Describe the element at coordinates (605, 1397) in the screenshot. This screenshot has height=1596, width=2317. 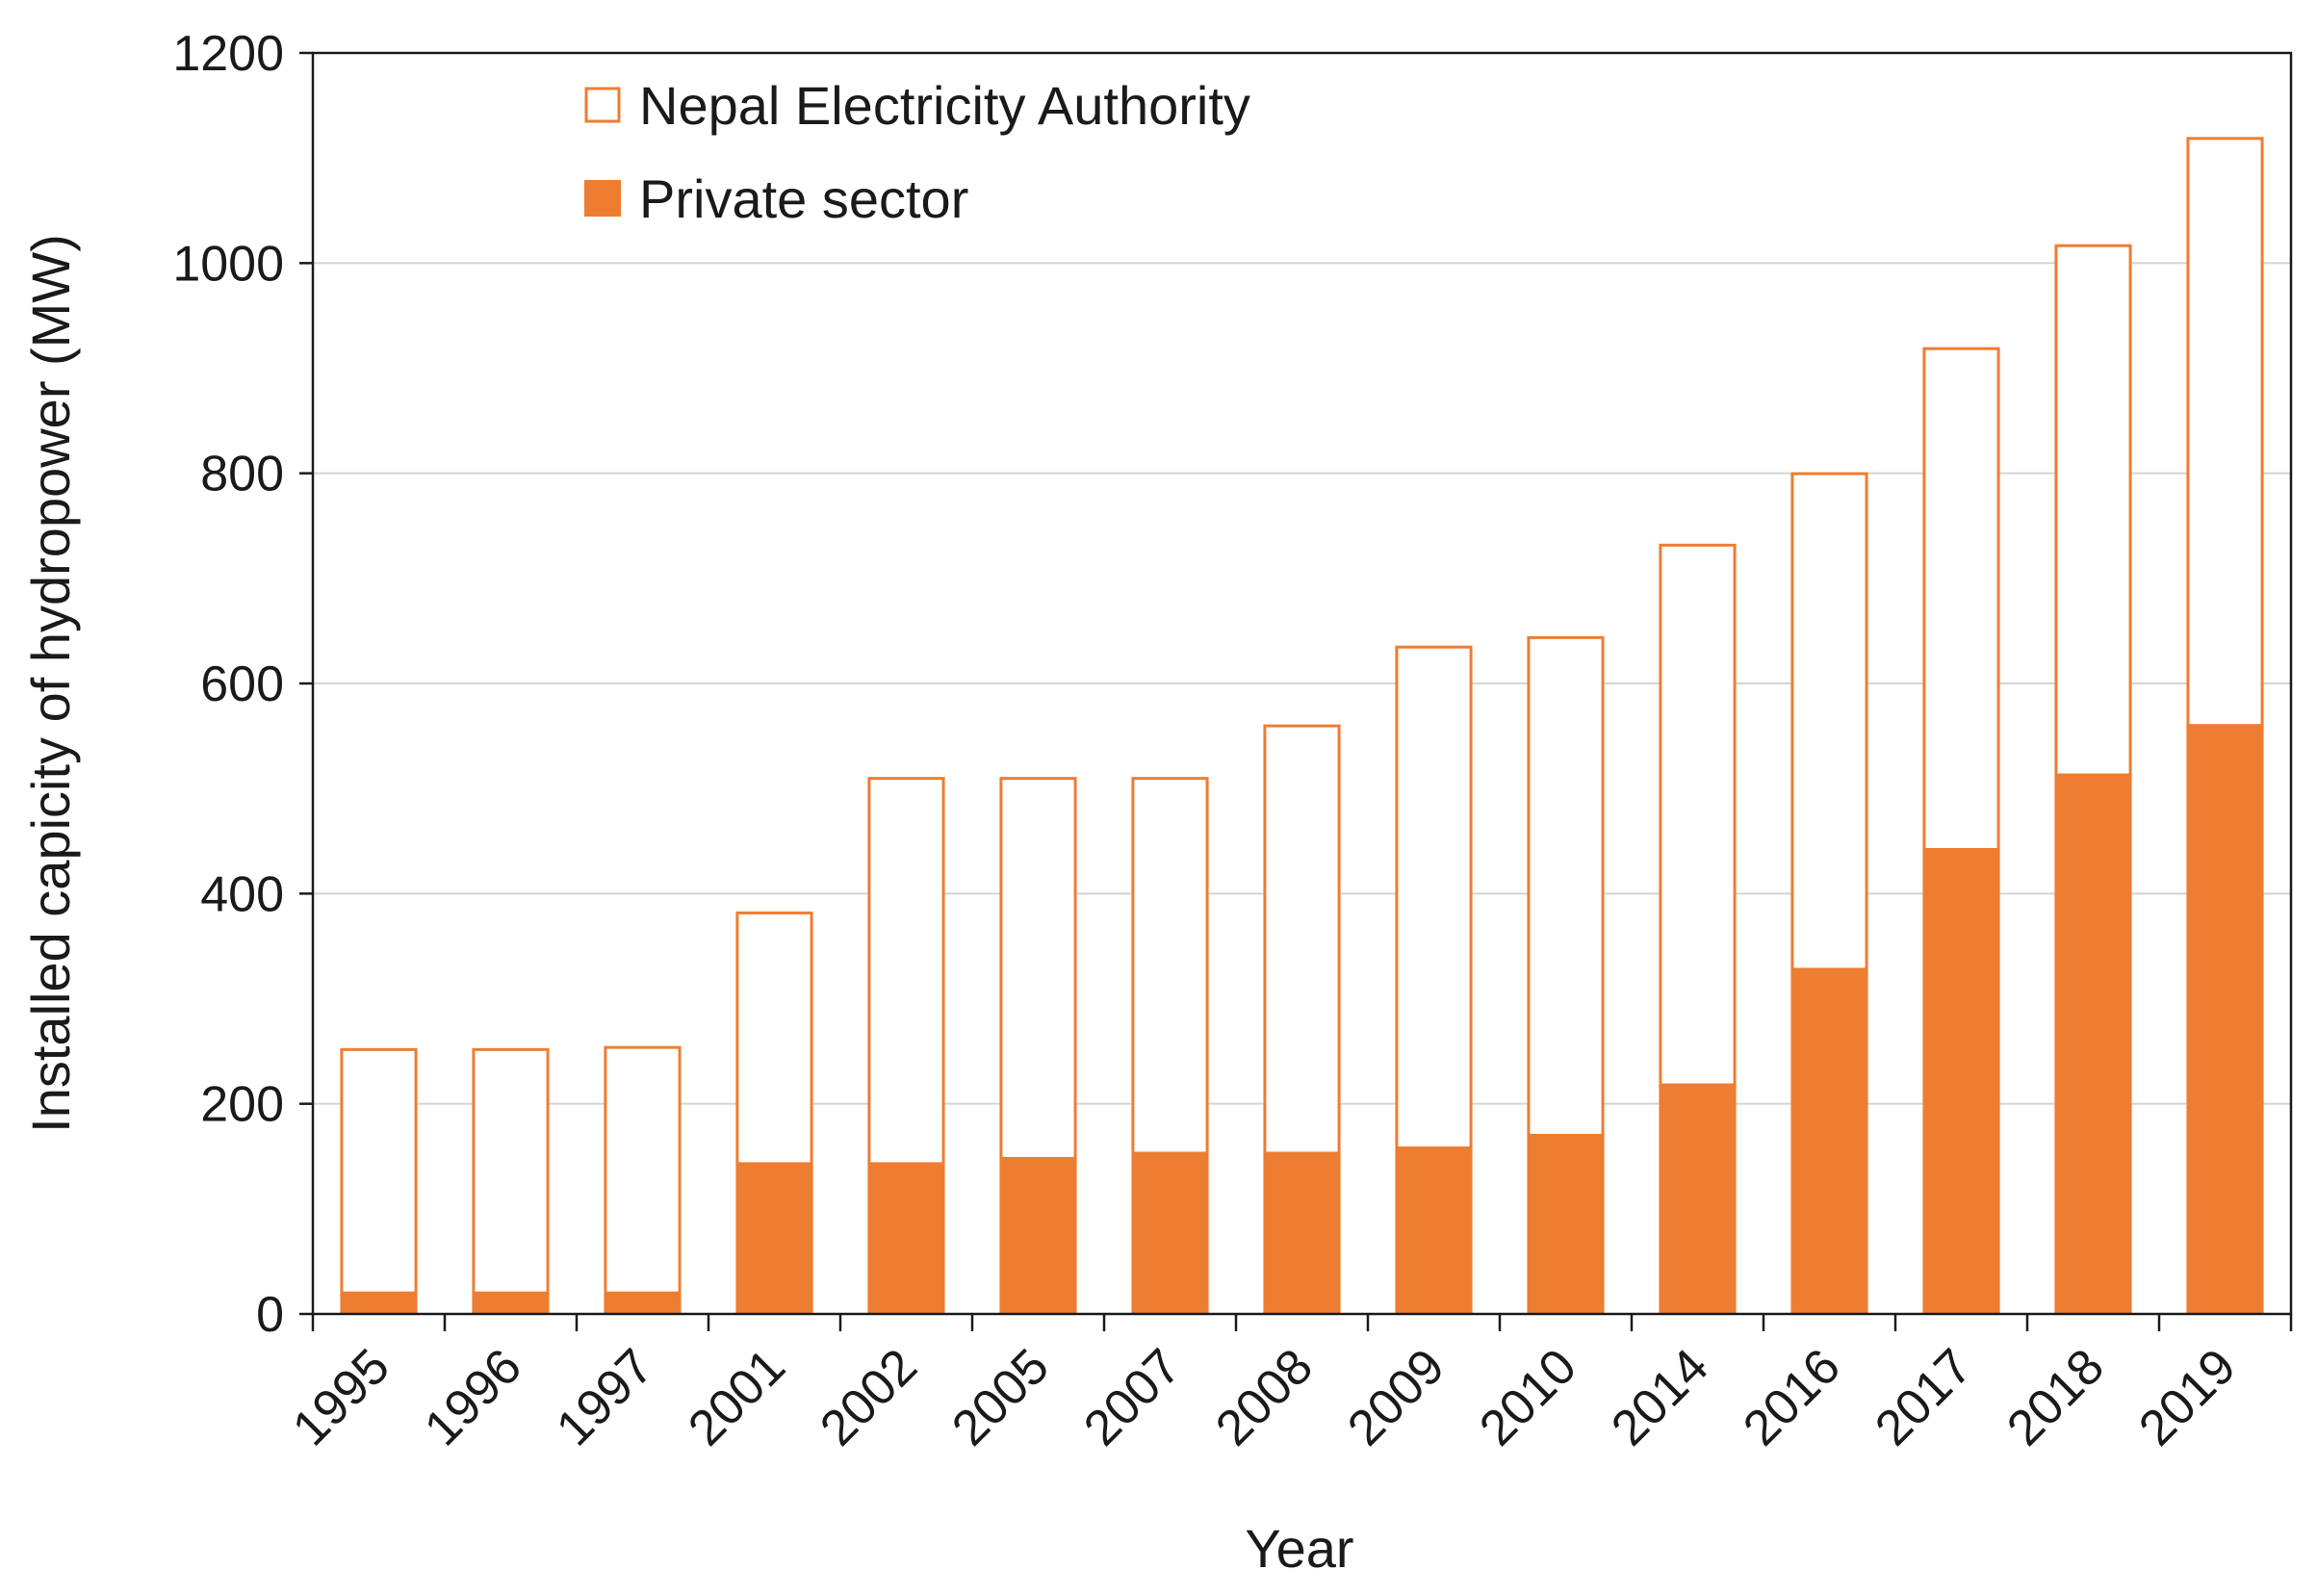
I see `x-tick-label-1997: 1997` at that location.